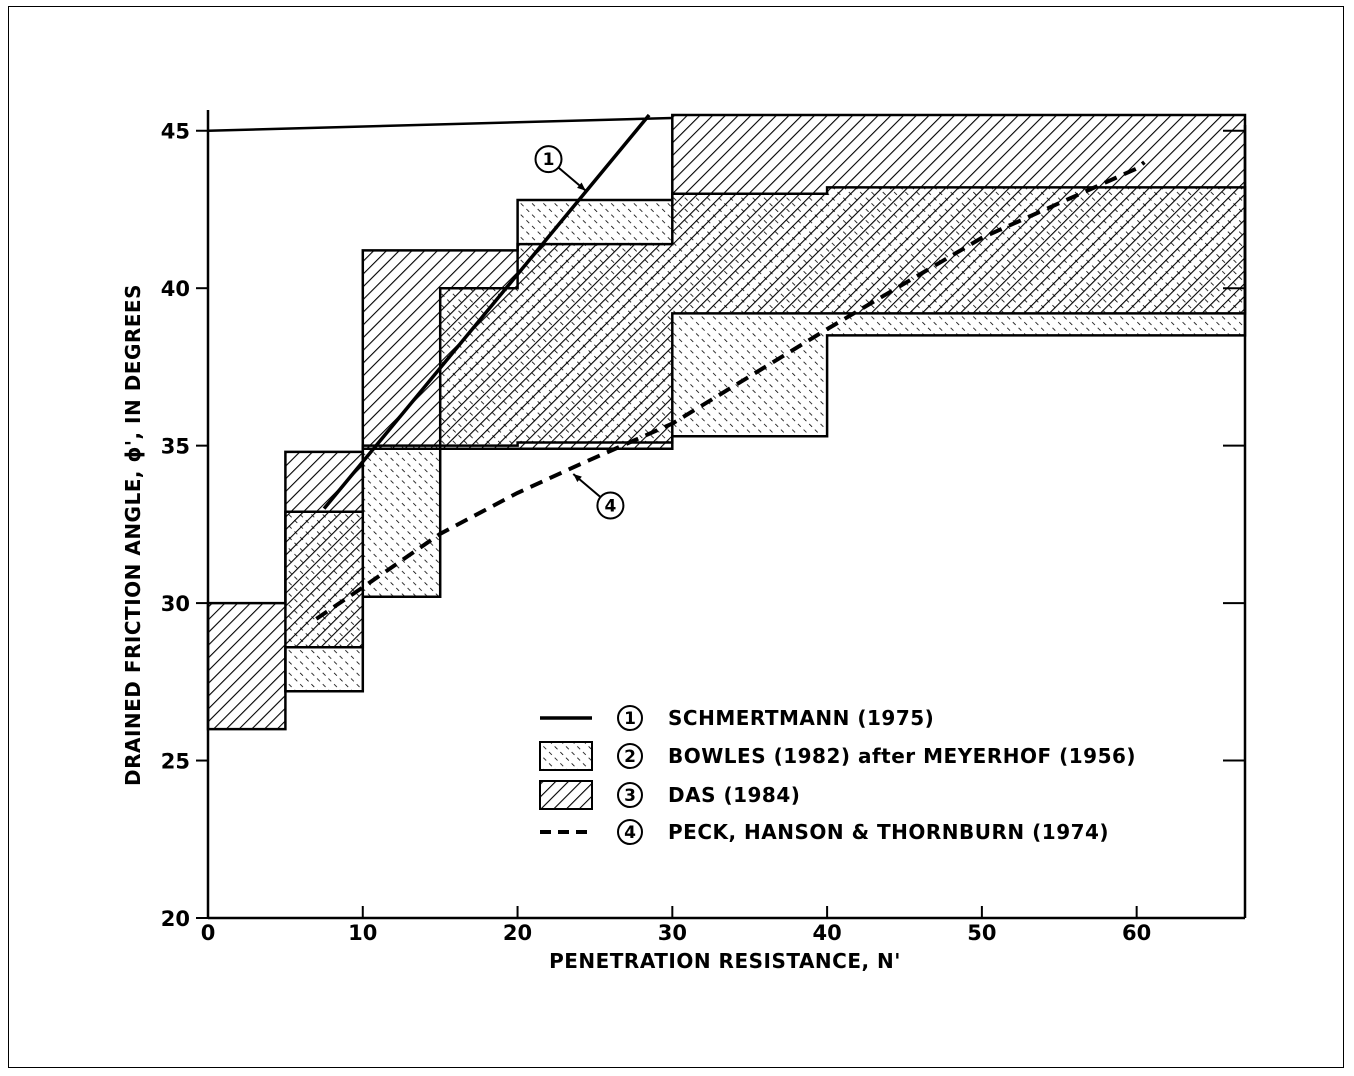 The width and height of the screenshot is (1354, 1076). What do you see at coordinates (801, 718) in the screenshot?
I see `legend-entry-label: SCHMERTMANN (1975)` at bounding box center [801, 718].